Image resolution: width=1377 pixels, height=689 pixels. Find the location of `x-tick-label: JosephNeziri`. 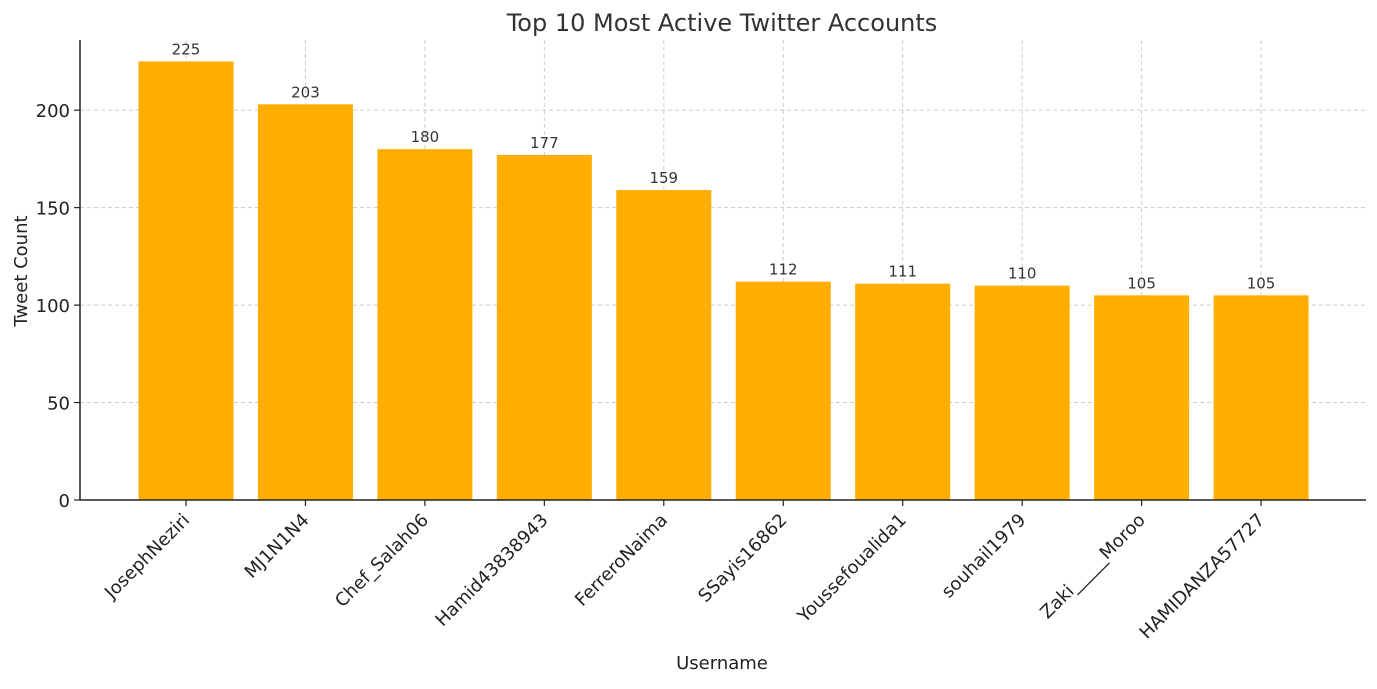

x-tick-label: JosephNeziri is located at coordinates (147, 557).